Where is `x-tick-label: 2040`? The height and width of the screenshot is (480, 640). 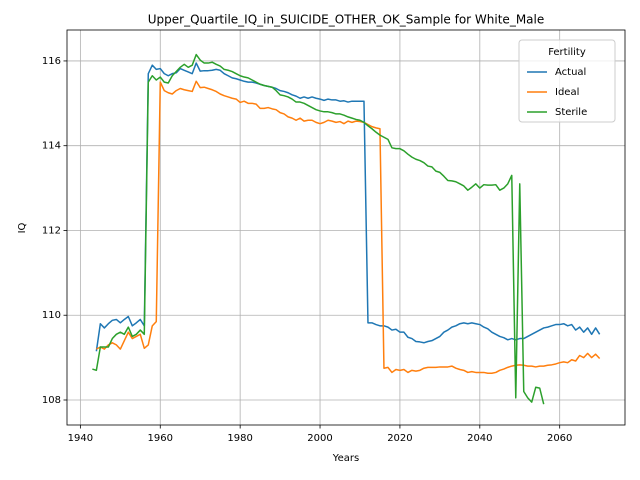 x-tick-label: 2040 is located at coordinates (479, 438).